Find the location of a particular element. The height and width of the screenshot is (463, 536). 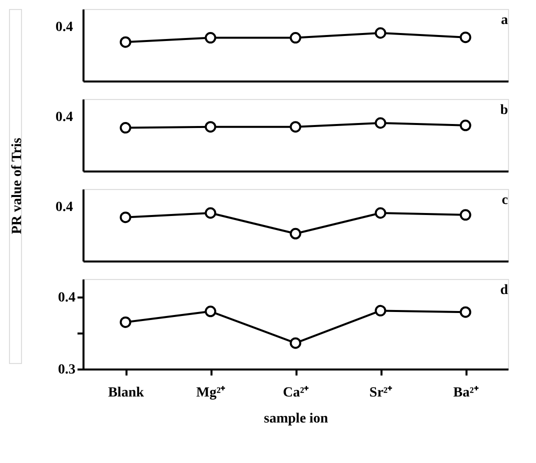

x-tick-label: Ca²⁺ is located at coordinates (296, 393).